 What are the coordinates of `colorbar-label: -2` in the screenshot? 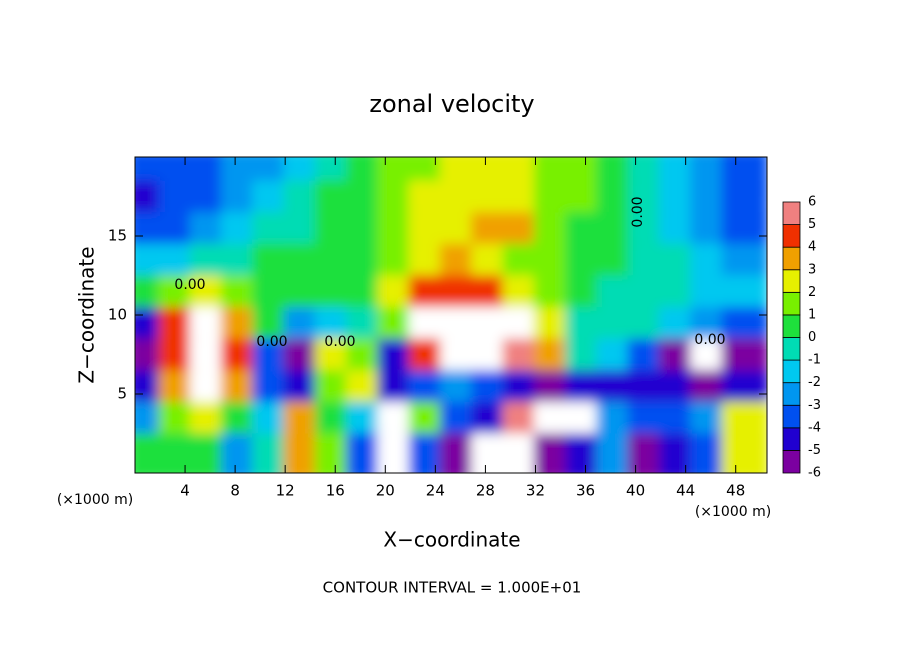 It's located at (814, 382).